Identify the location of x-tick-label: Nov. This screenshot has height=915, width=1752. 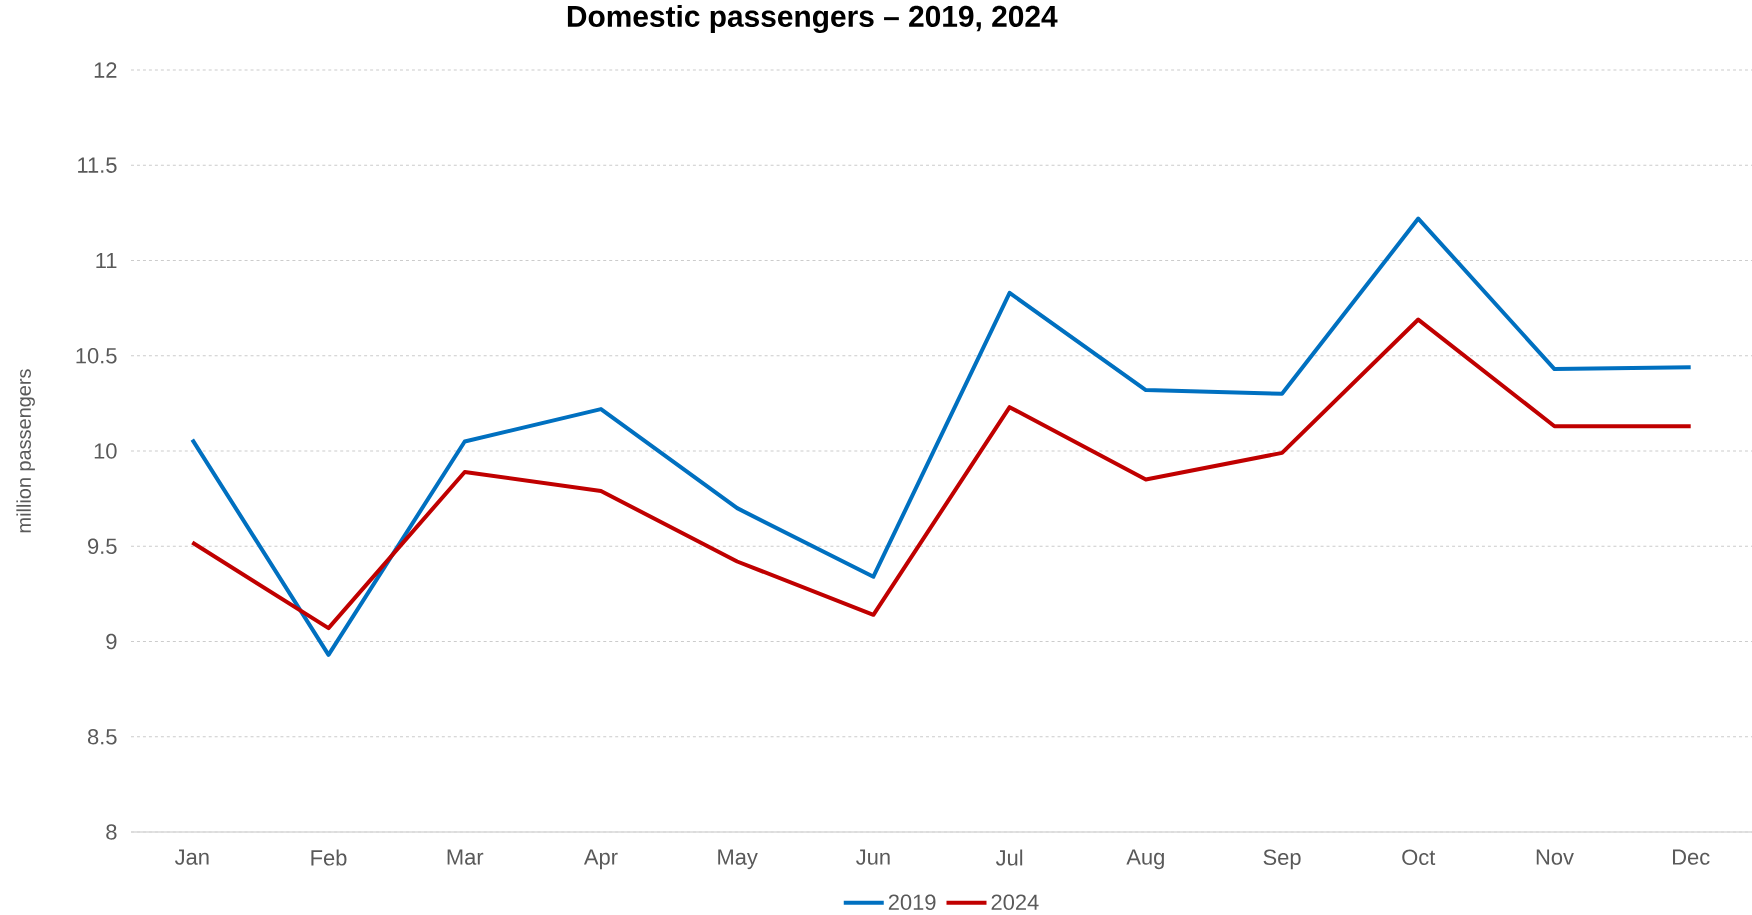
(1555, 857).